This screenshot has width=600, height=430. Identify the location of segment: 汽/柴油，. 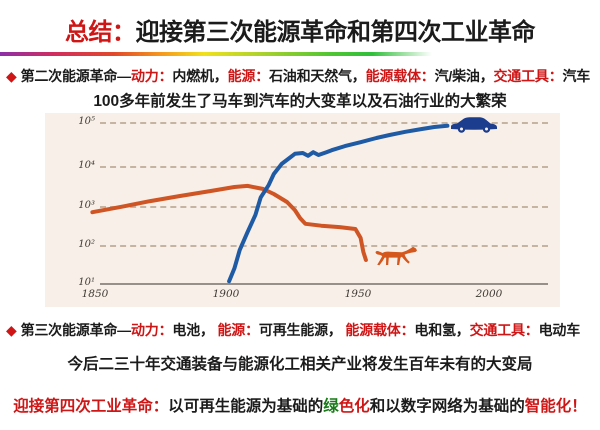
(464, 76).